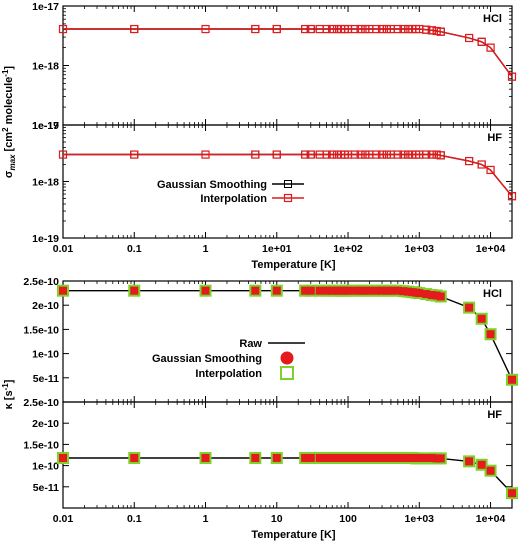  I want to click on y-tick-label: 2.5e-10, so click(41, 403).